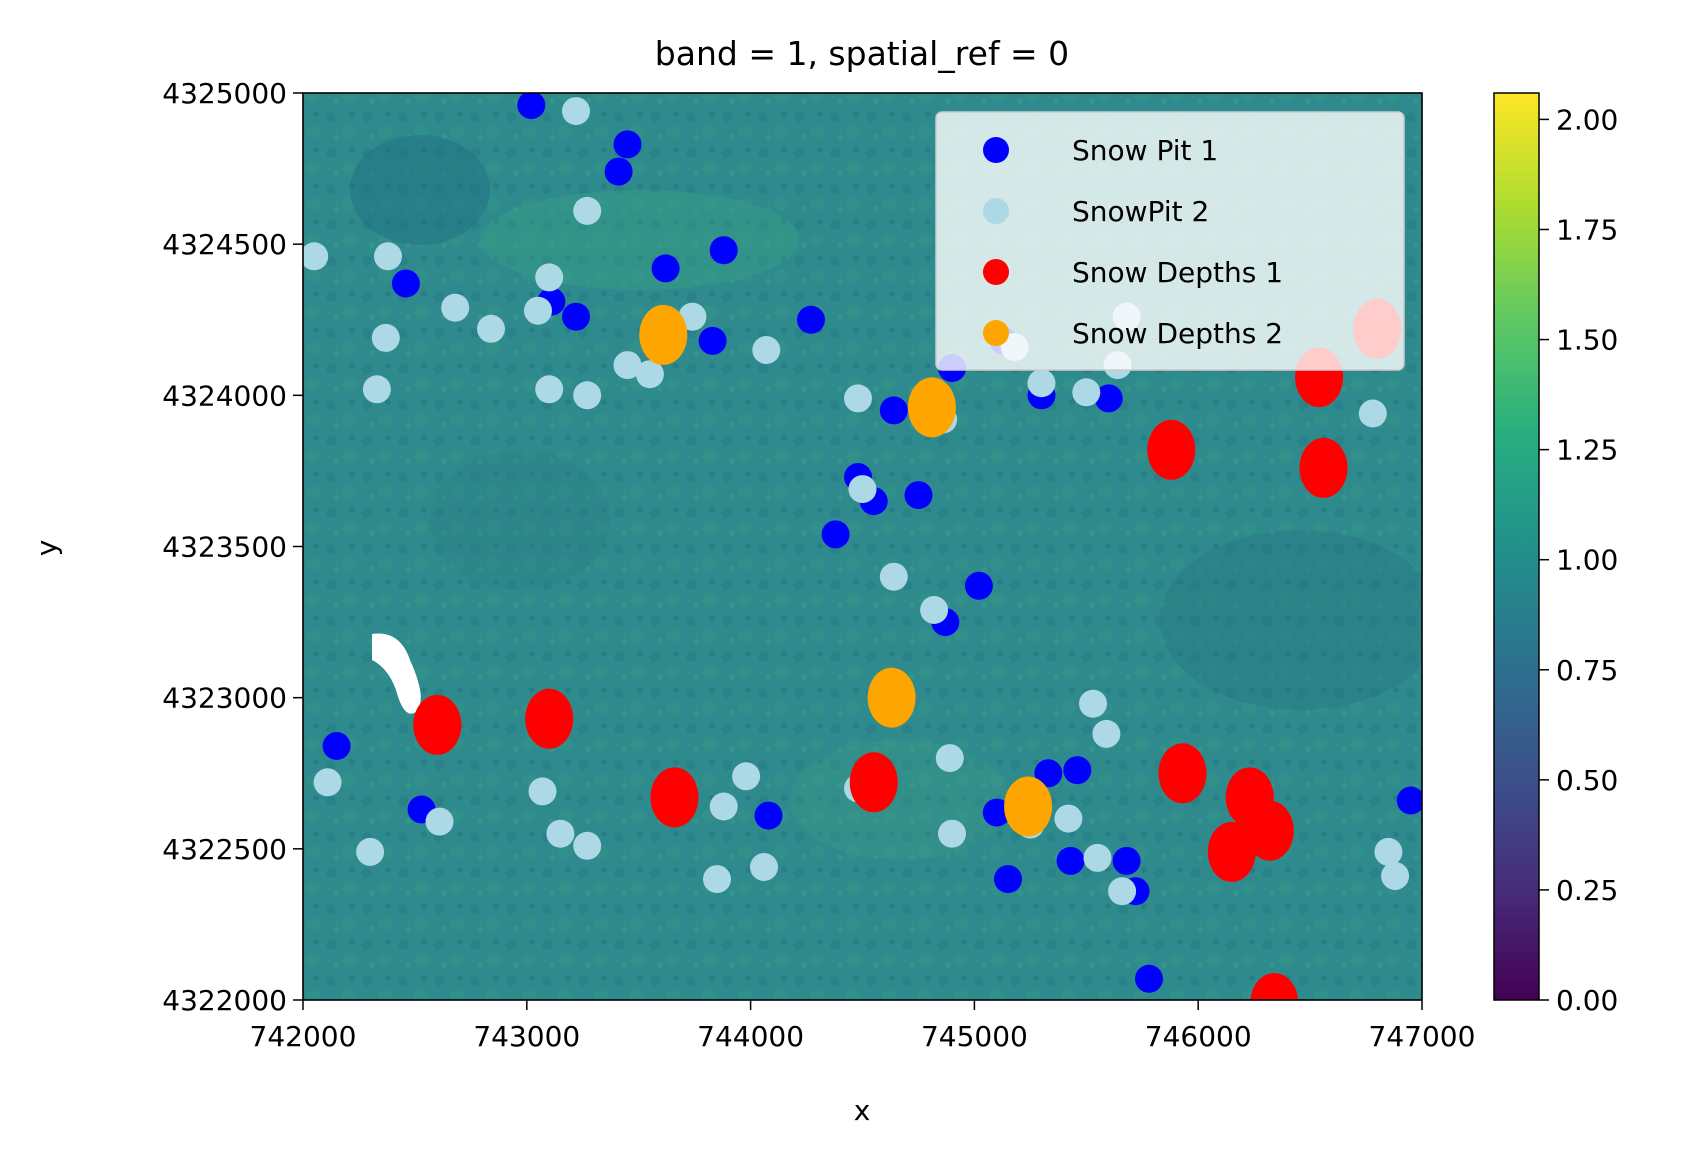  What do you see at coordinates (974, 1036) in the screenshot?
I see `x-tick-label: 745000` at bounding box center [974, 1036].